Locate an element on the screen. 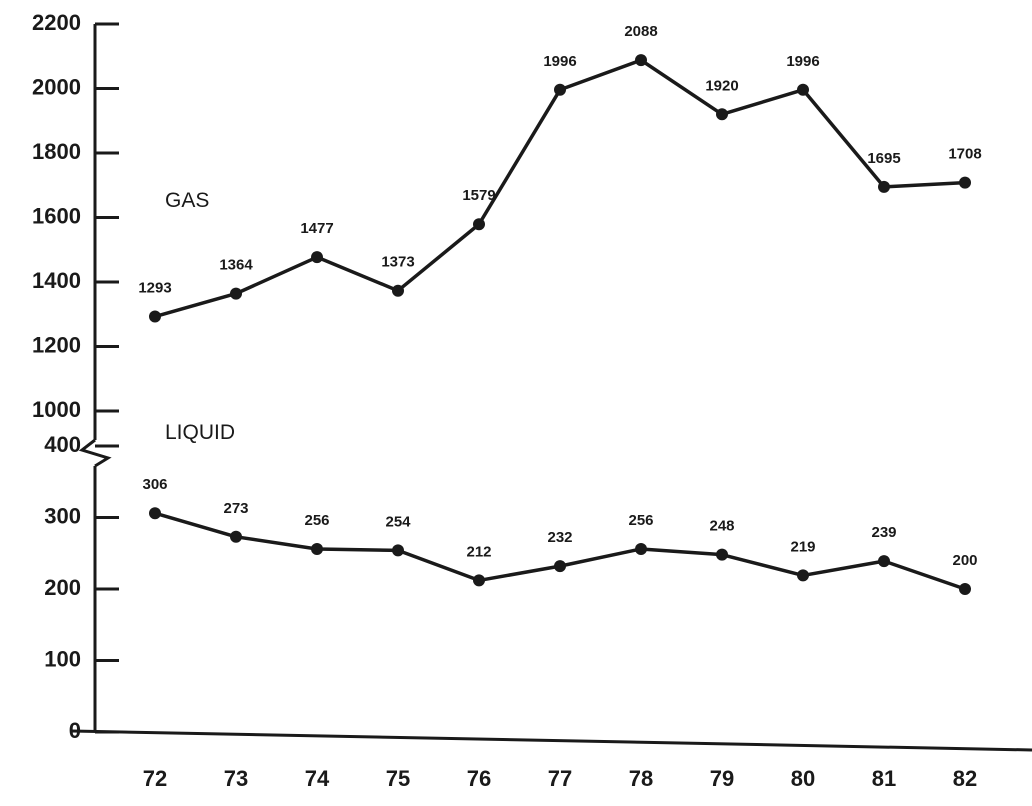 The width and height of the screenshot is (1032, 806). y-tick-label: 2200 is located at coordinates (56, 22).